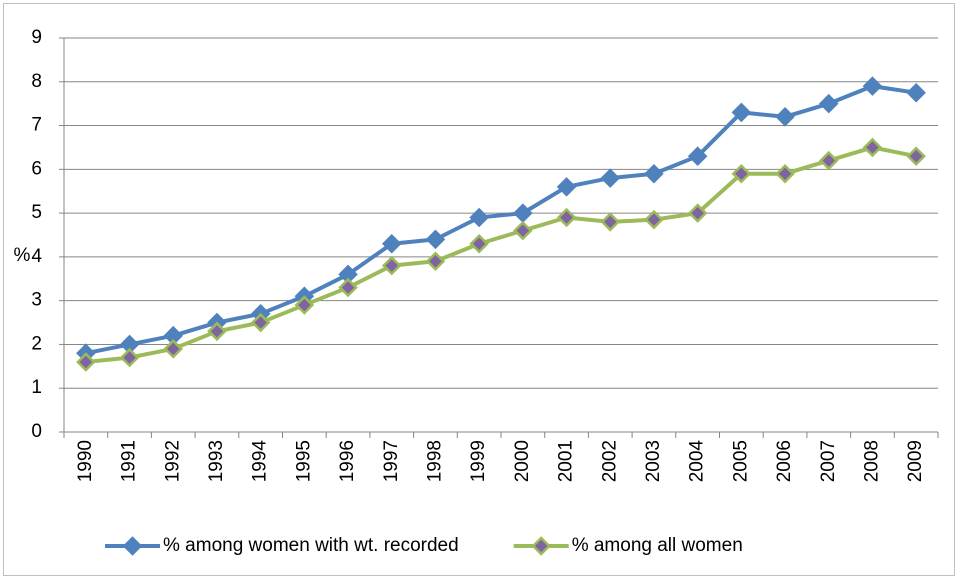  What do you see at coordinates (216, 461) in the screenshot?
I see `x-tick-label: 1993` at bounding box center [216, 461].